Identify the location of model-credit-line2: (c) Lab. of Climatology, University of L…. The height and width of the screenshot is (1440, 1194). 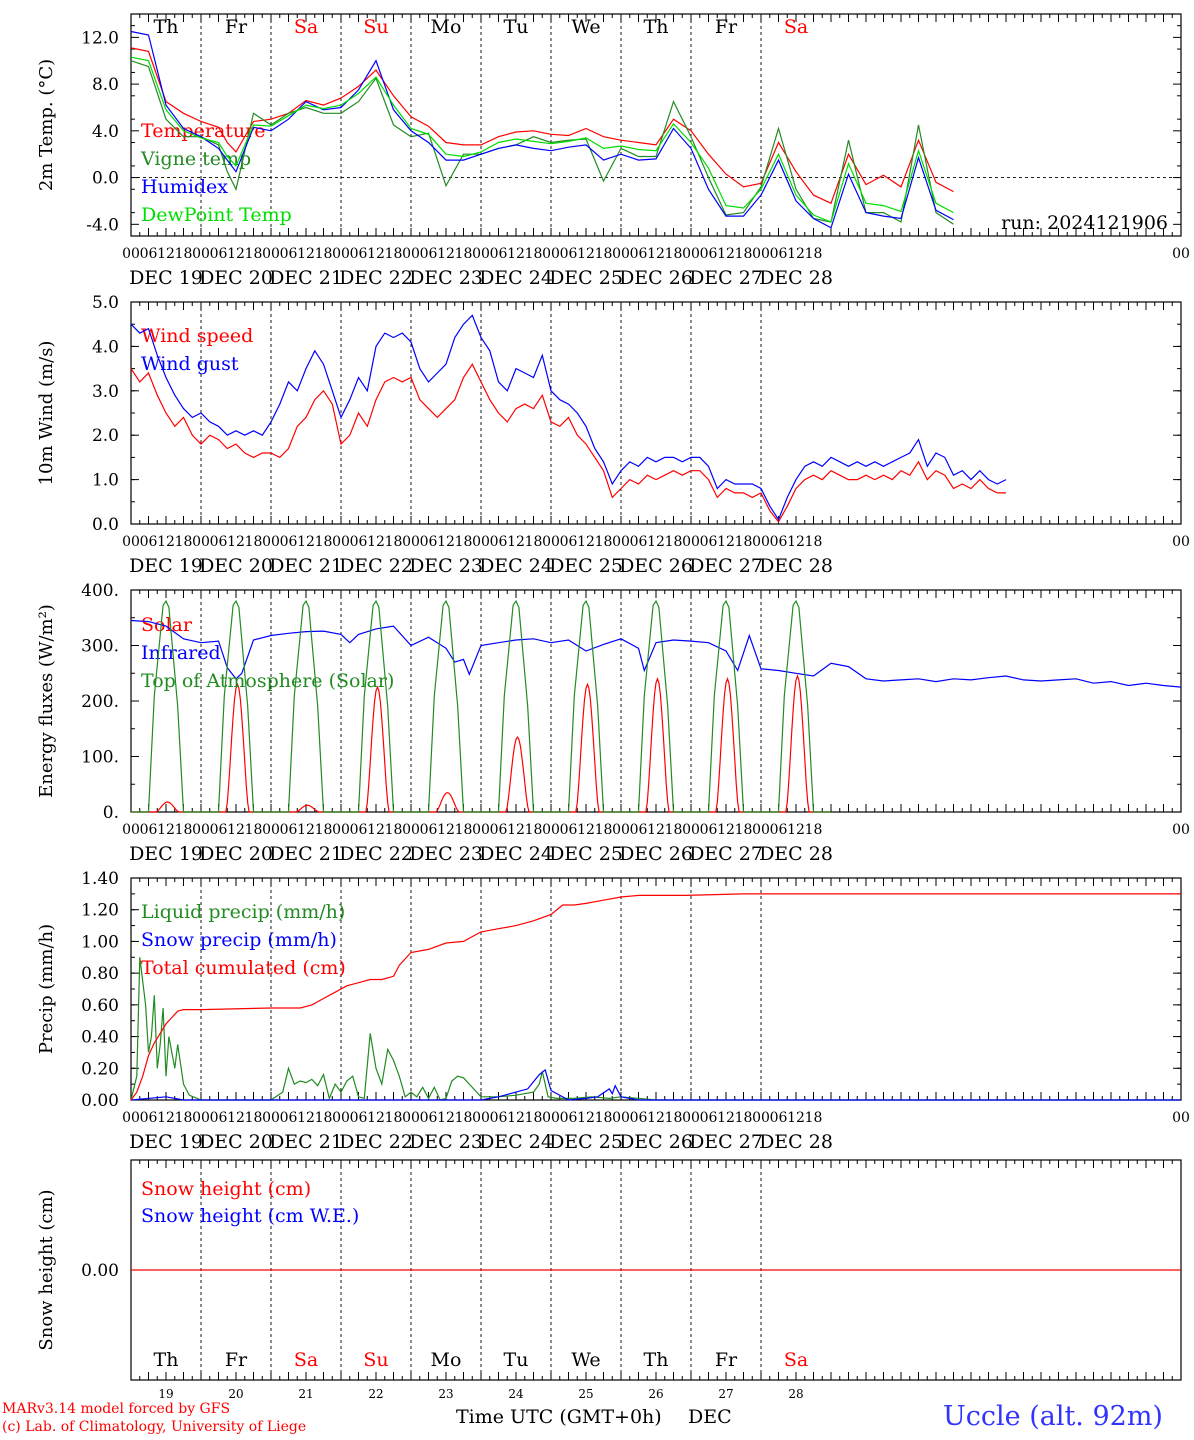
(154, 1427).